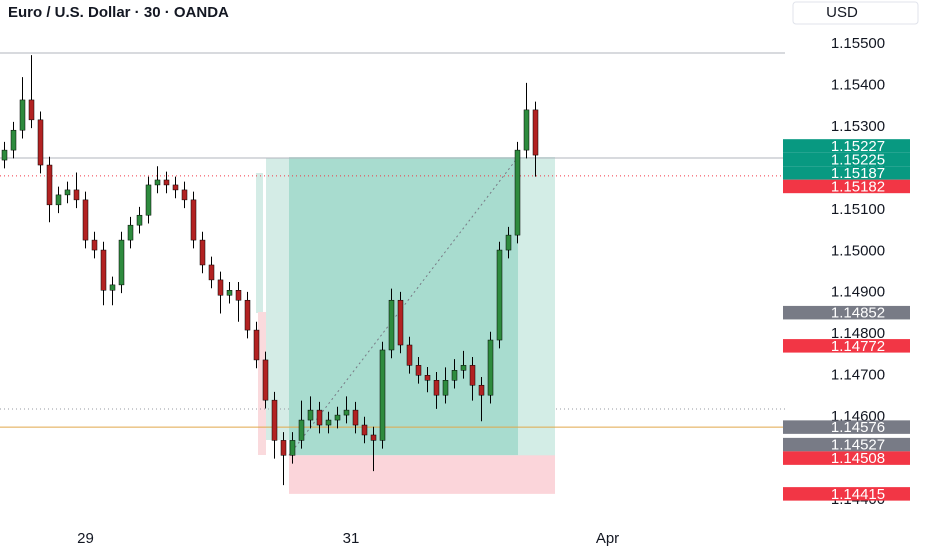 Image resolution: width=932 pixels, height=550 pixels. I want to click on profit-zone-future, so click(536, 306).